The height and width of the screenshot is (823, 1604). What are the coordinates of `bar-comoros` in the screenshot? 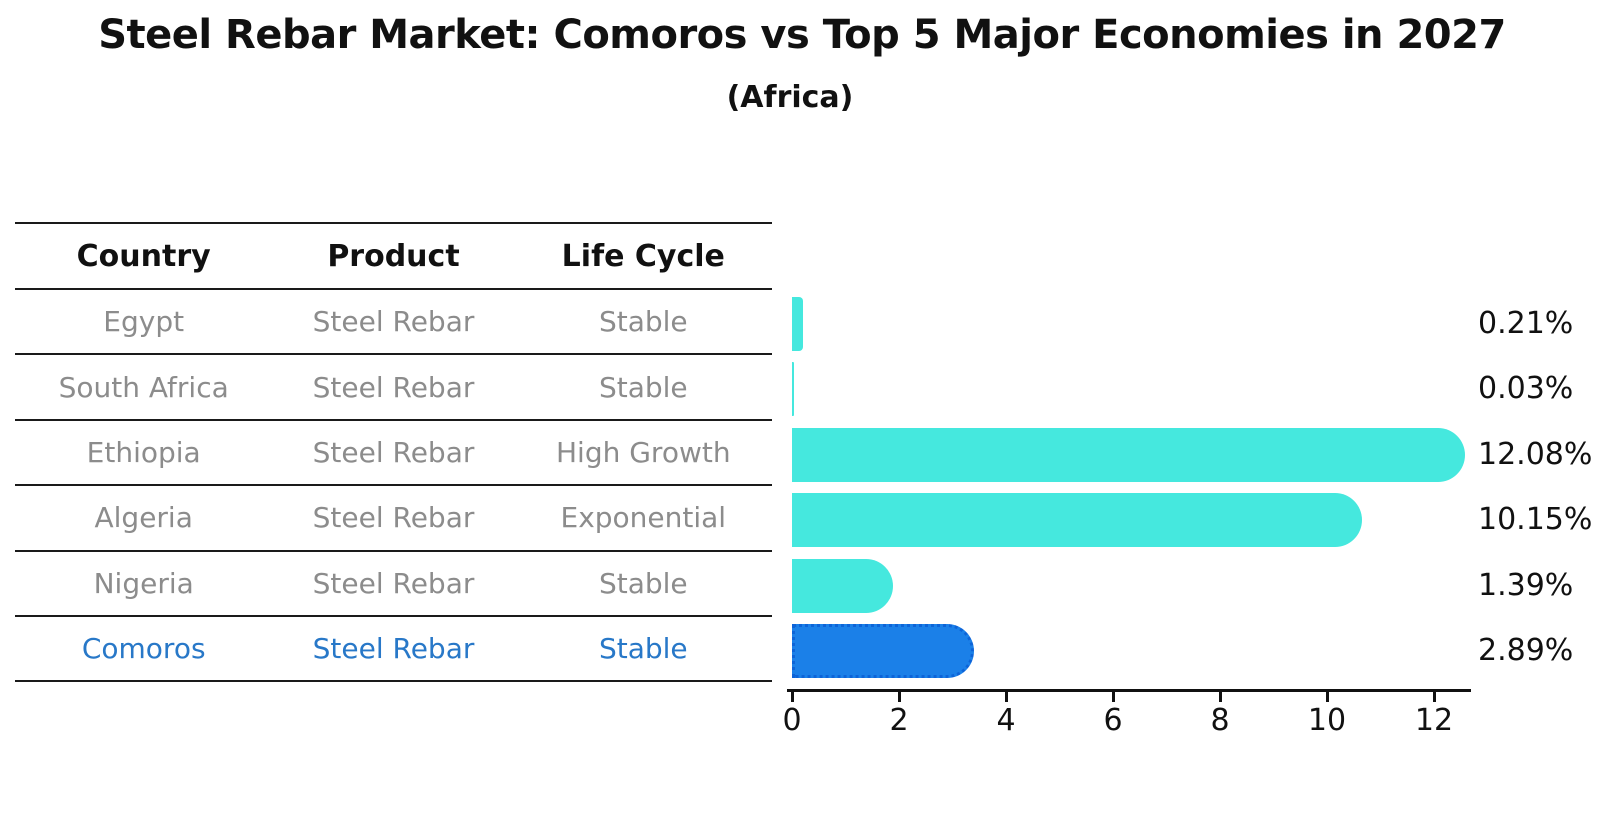 It's located at (883, 651).